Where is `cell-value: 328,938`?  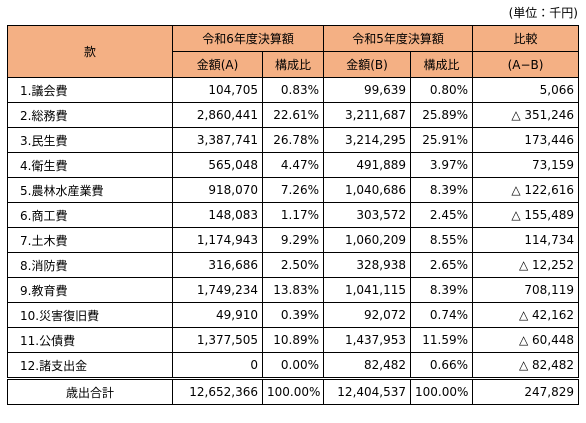 cell-value: 328,938 is located at coordinates (367, 265).